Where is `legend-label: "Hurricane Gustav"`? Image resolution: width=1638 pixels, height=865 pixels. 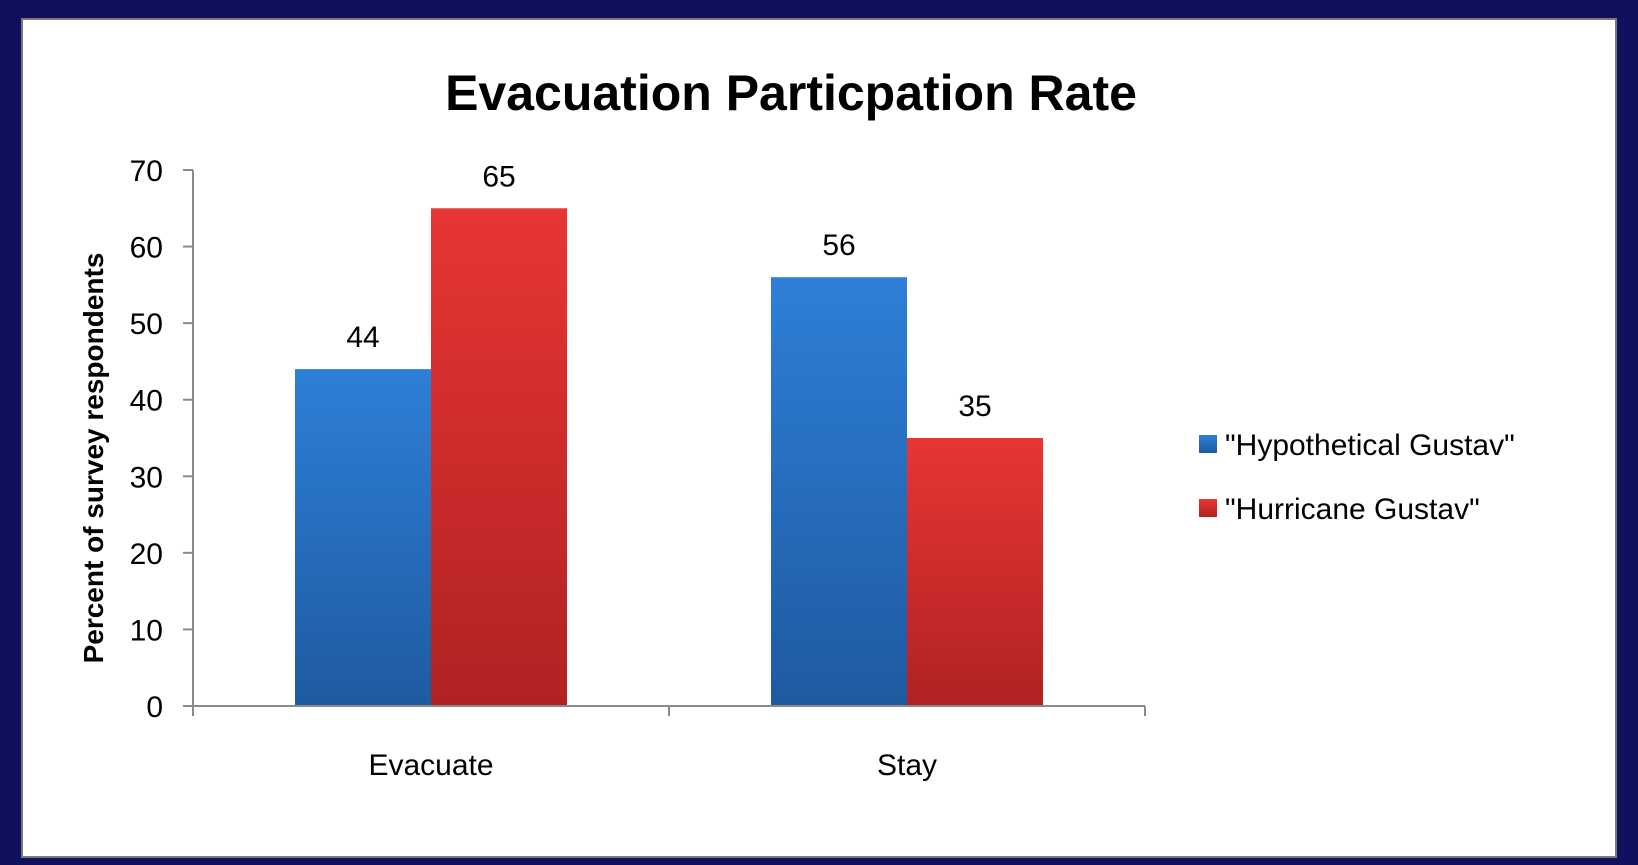
legend-label: "Hurricane Gustav" is located at coordinates (1352, 509).